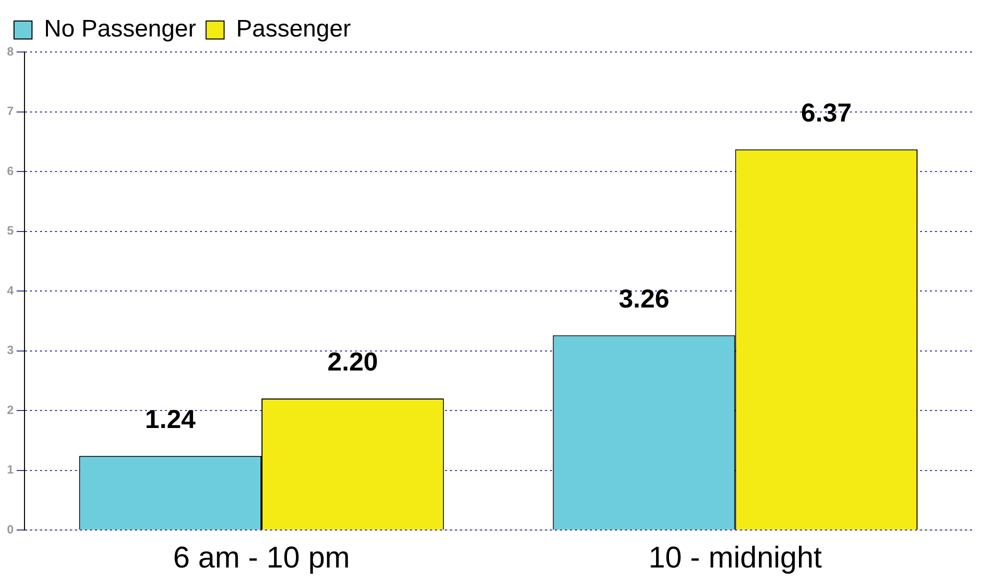  I want to click on x-tick-label: 6 am - 10 pm, so click(261, 557).